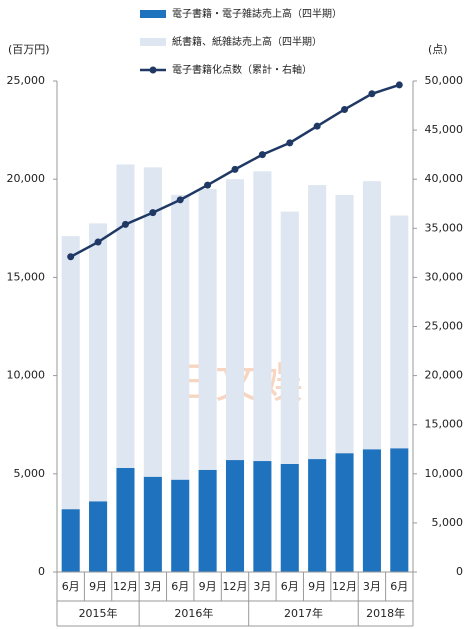 The image size is (474, 629). What do you see at coordinates (459, 571) in the screenshot?
I see `y2-tick-label: 0` at bounding box center [459, 571].